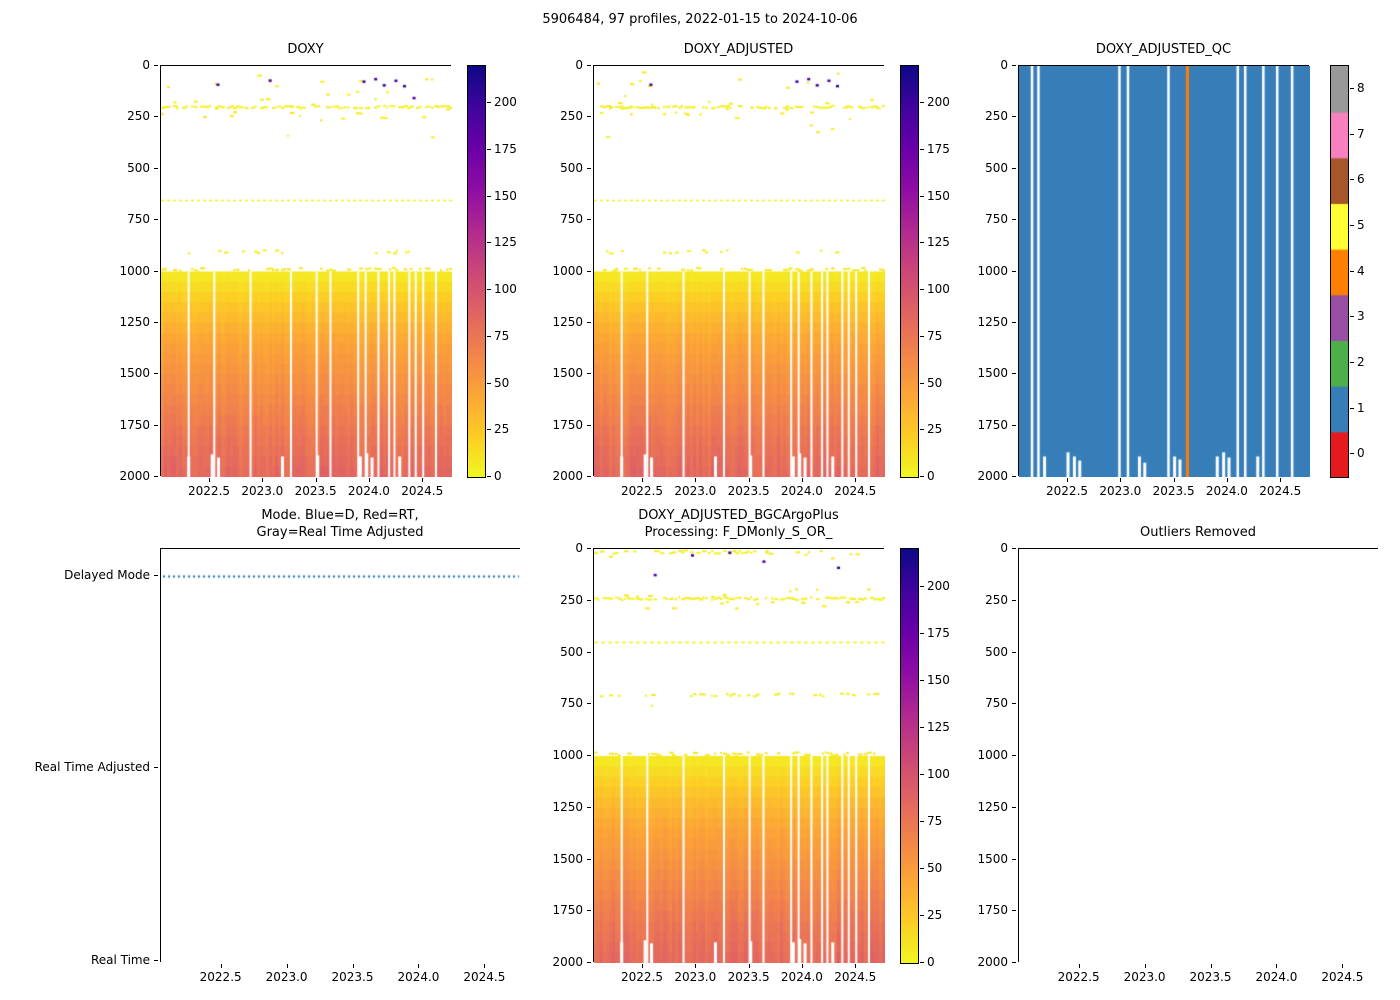  What do you see at coordinates (341, 756) in the screenshot?
I see `mode-plot-canvas` at bounding box center [341, 756].